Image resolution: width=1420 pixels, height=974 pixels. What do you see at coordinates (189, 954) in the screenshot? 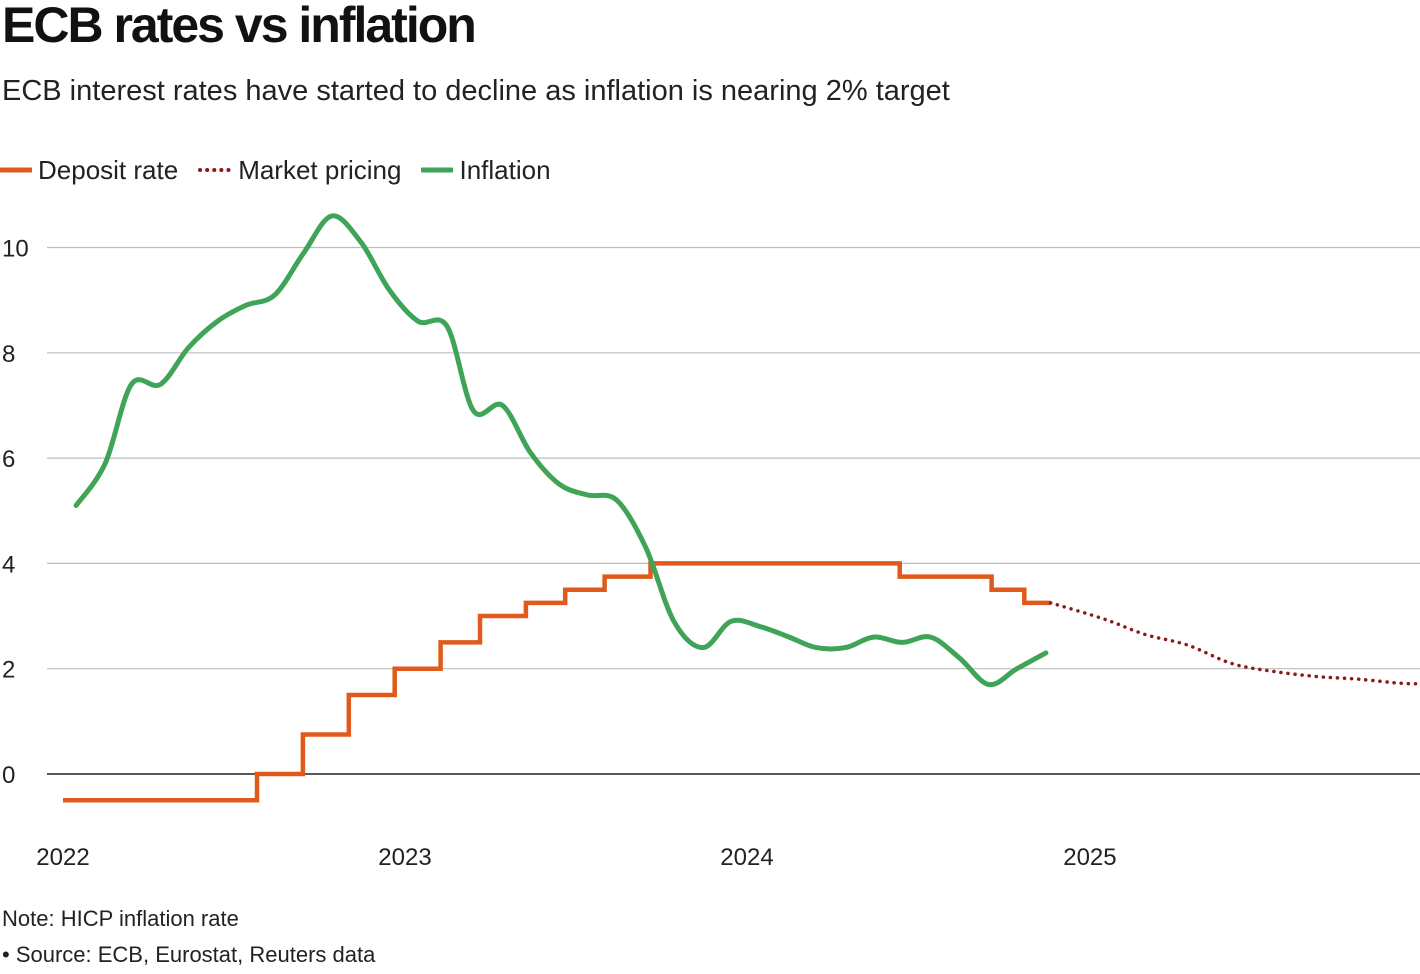
I see `chart-source: • Source: ECB, Eurostat, Reuters data` at bounding box center [189, 954].